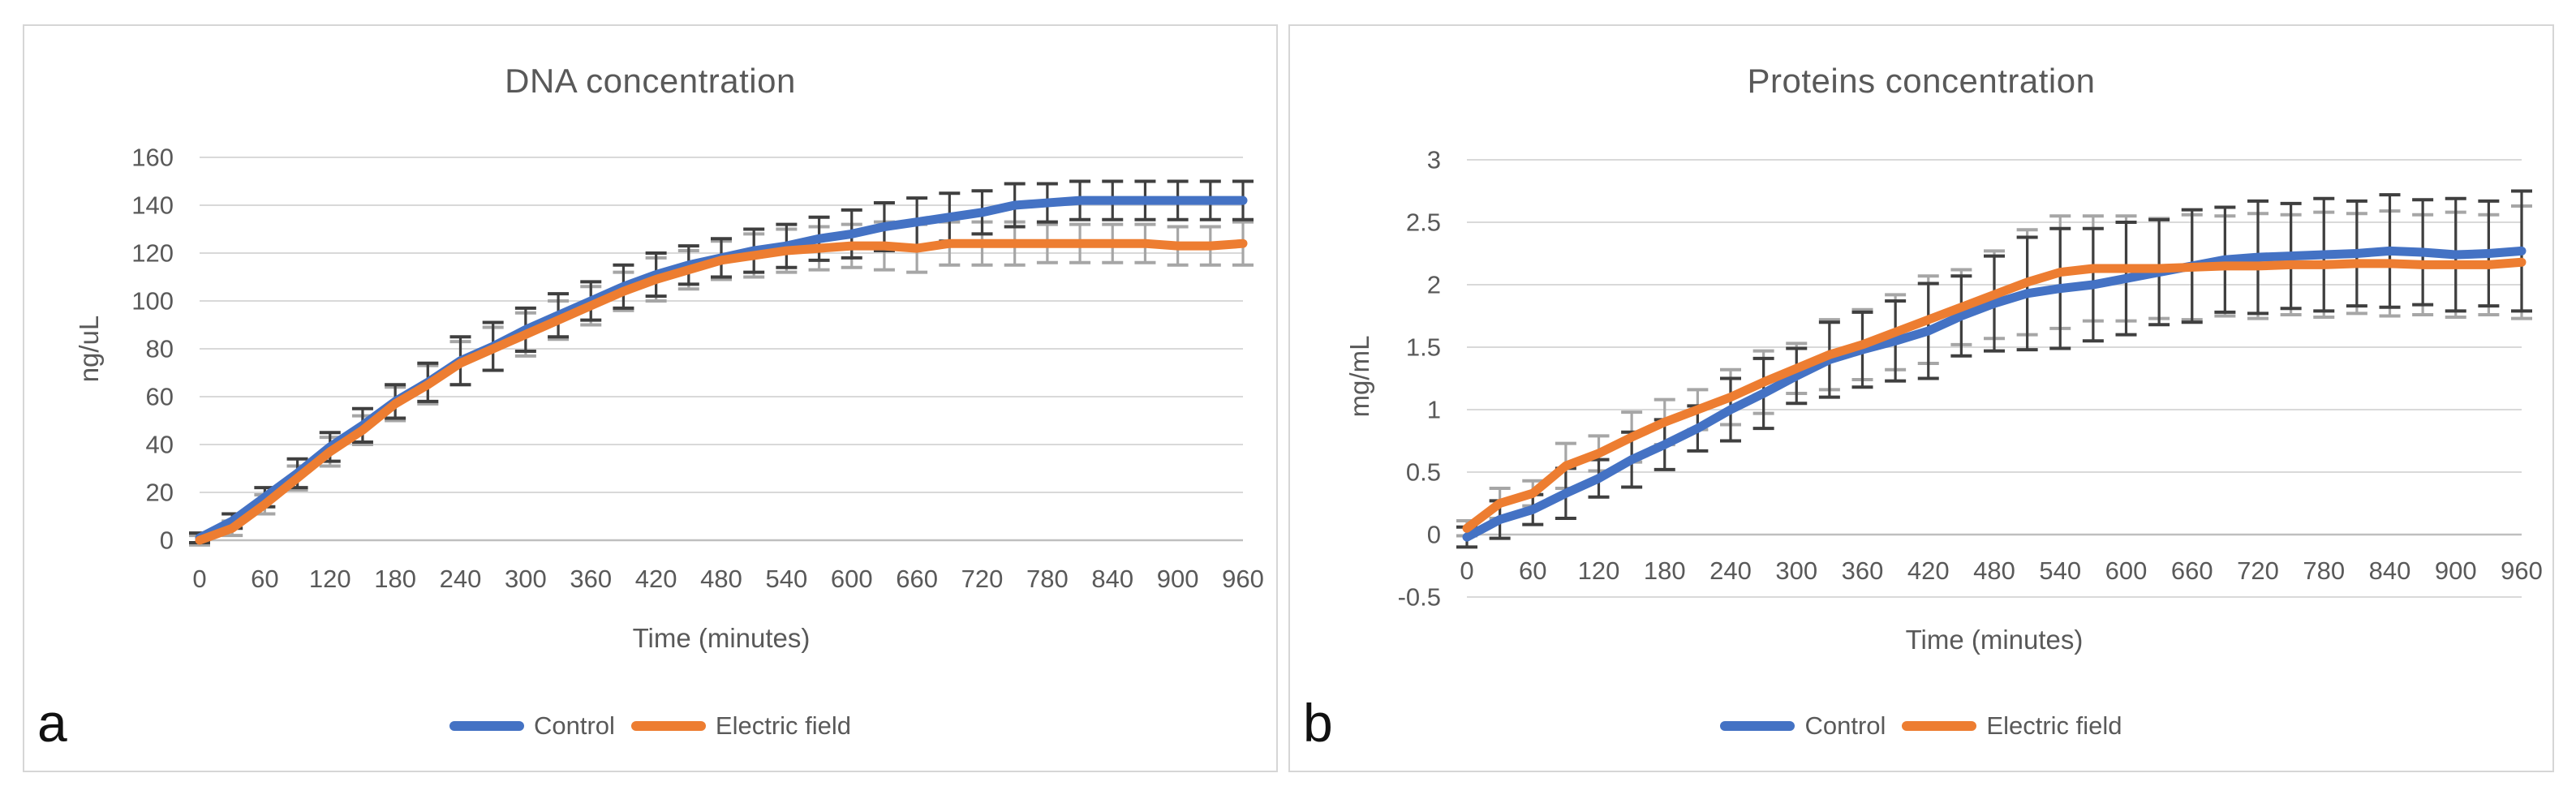 Image resolution: width=2576 pixels, height=799 pixels. What do you see at coordinates (1423, 222) in the screenshot?
I see `svg-text: 2.5` at bounding box center [1423, 222].